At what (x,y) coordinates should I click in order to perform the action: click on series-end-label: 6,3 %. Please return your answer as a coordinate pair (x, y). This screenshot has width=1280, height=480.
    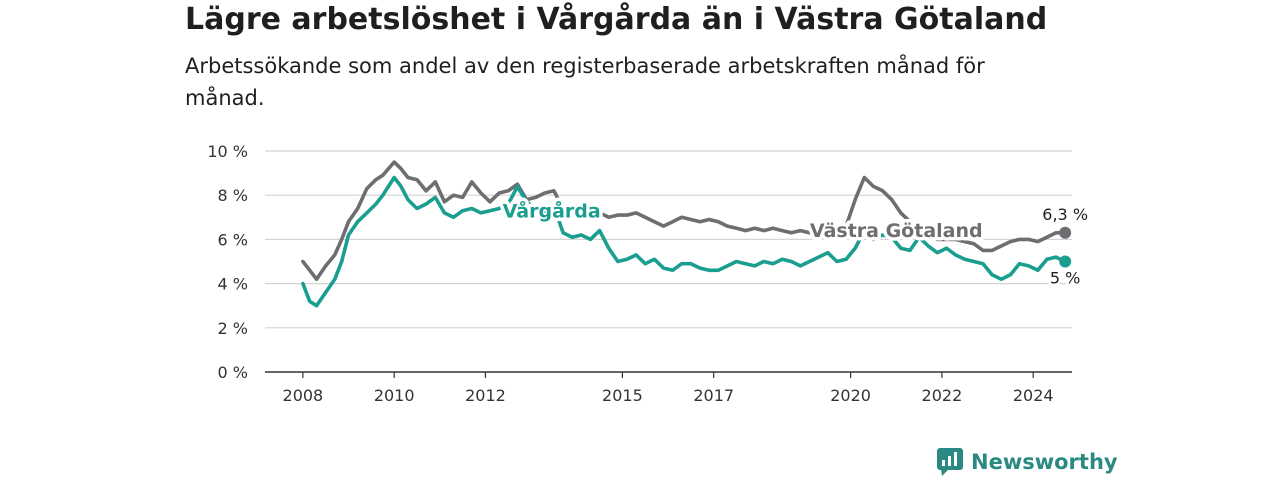
    Looking at the image, I should click on (1065, 214).